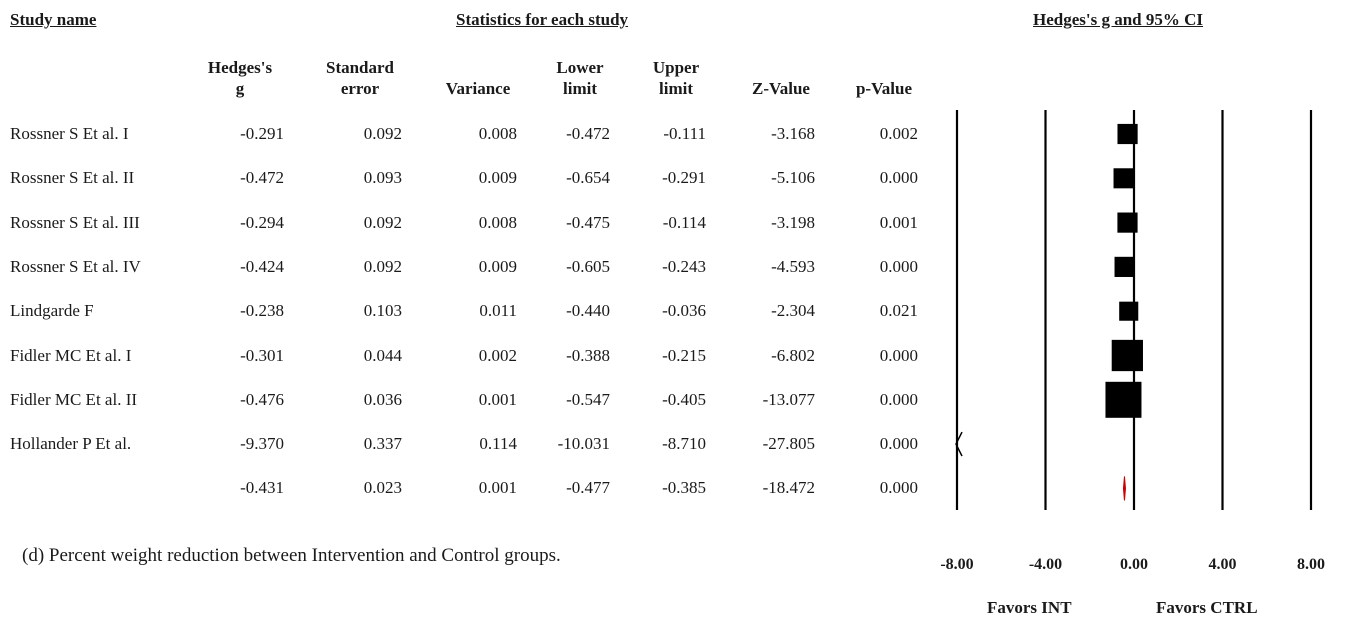 The width and height of the screenshot is (1349, 621). Describe the element at coordinates (793, 355) in the screenshot. I see `table-cell: -6.802` at that location.